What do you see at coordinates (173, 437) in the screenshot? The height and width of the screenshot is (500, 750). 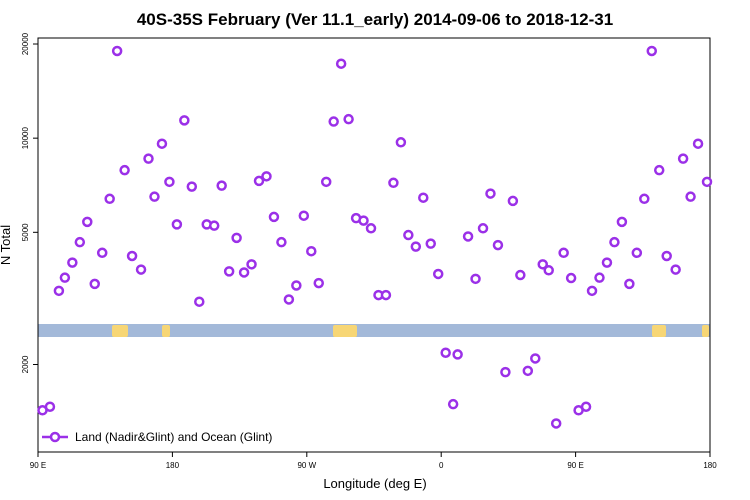 I see `legend-label: Land (Nadir&Glint) and Ocean (Glint)` at bounding box center [173, 437].